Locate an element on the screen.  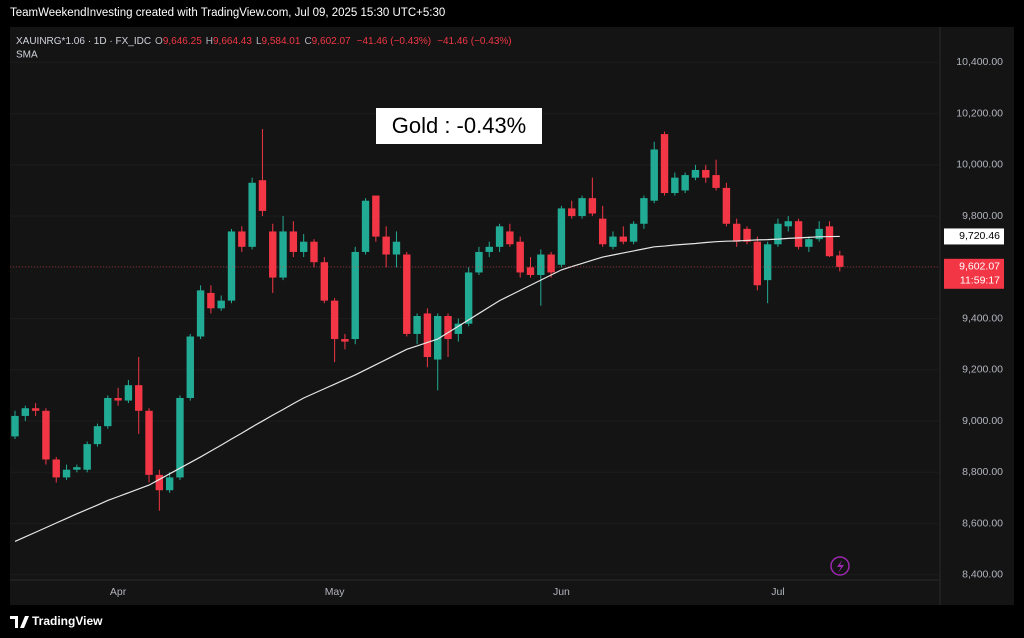
y-tick-label: 10,400.00 is located at coordinates (979, 62).